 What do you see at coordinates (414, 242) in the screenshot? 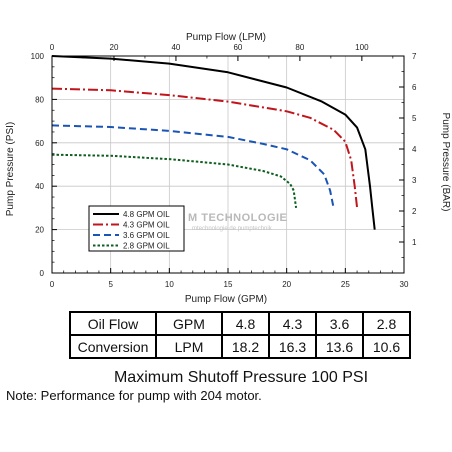
I see `right-tick-label: 1` at bounding box center [414, 242].